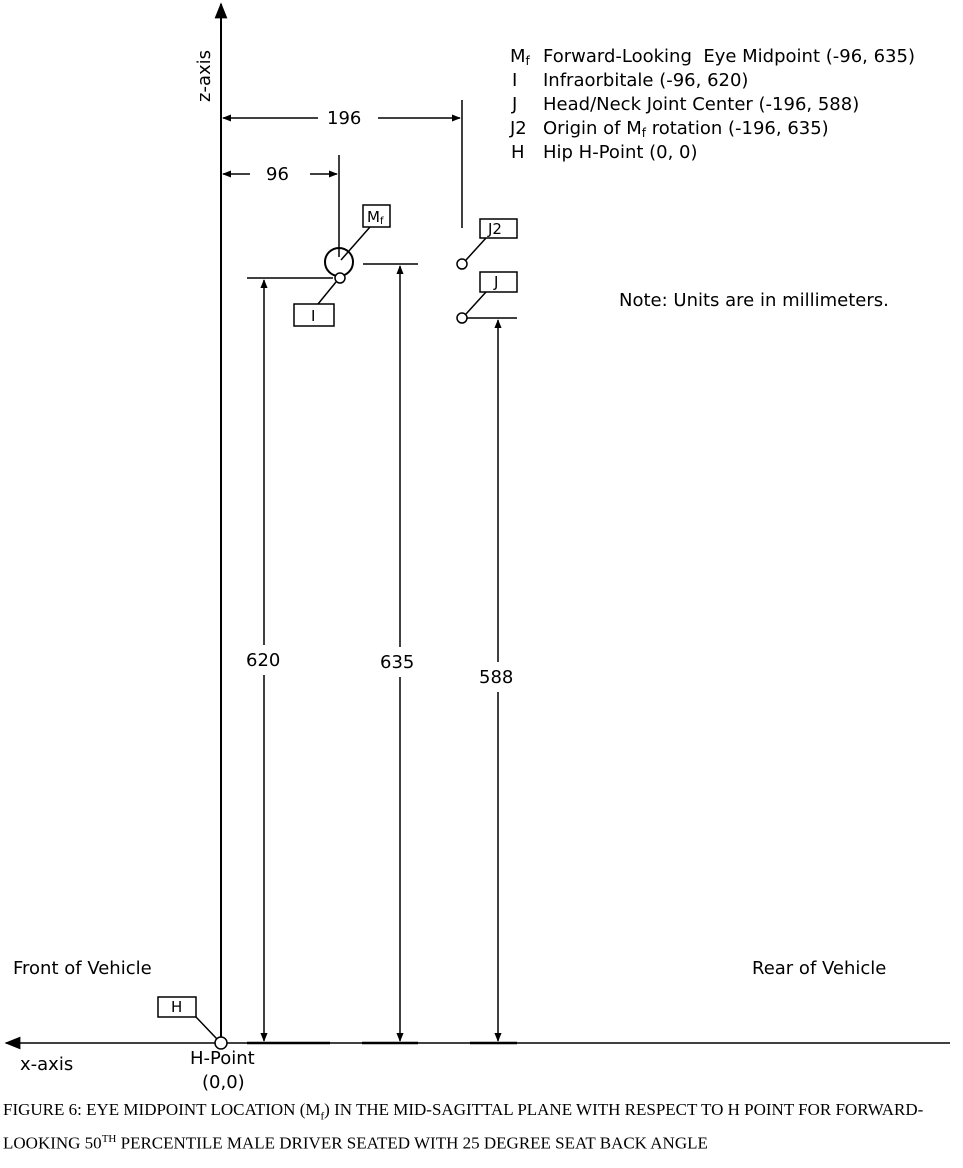  Describe the element at coordinates (222, 1058) in the screenshot. I see `h-point-label: H-Point` at that location.